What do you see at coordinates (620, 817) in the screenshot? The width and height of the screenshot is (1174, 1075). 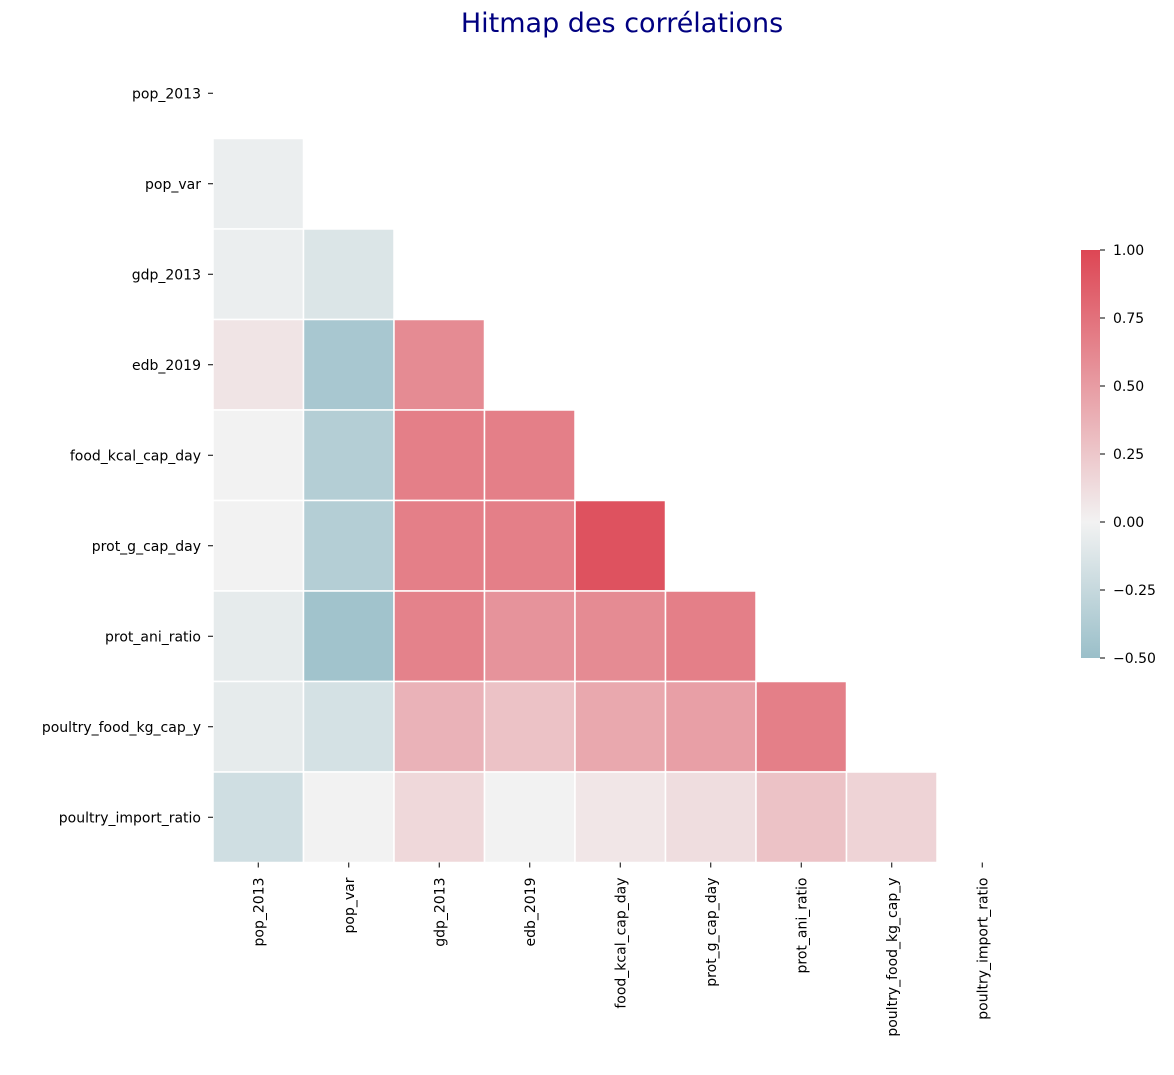 I see `heatmap-cell-poultry_import_ratio-food_kcal_cap_day` at bounding box center [620, 817].